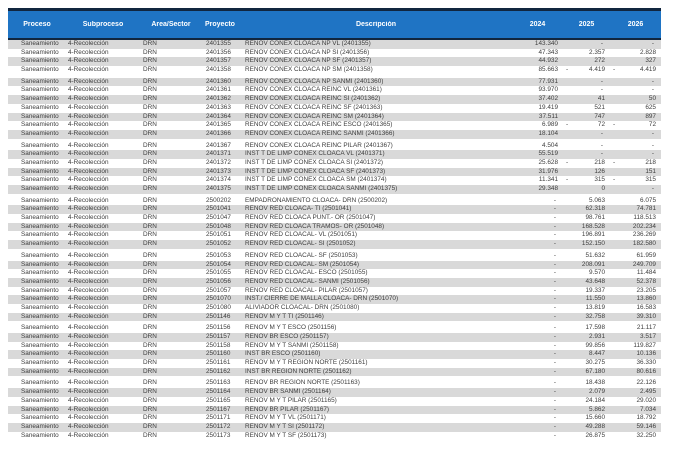 The width and height of the screenshot is (674, 453). I want to click on cell-2025: 17.598, so click(595, 328).